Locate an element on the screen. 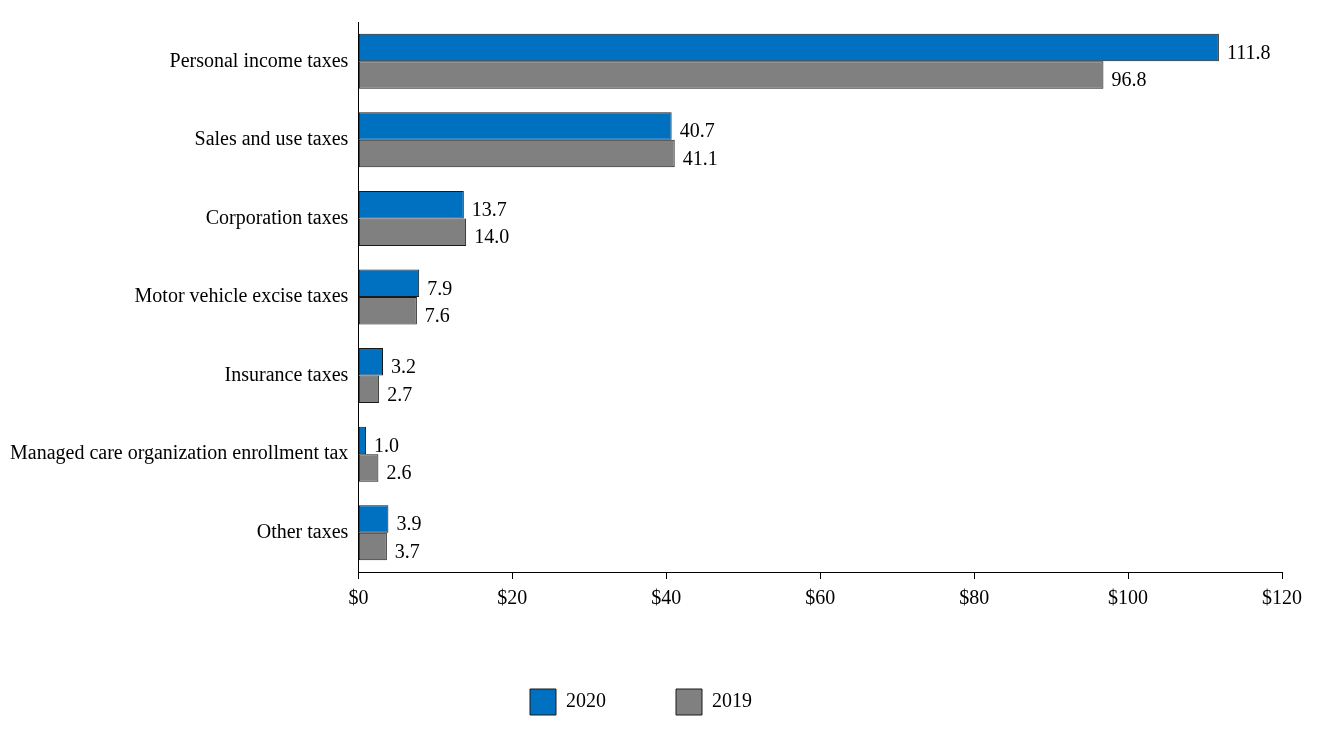 The width and height of the screenshot is (1320, 735). y-tick-label: Motor vehicle excise taxes is located at coordinates (241, 295).